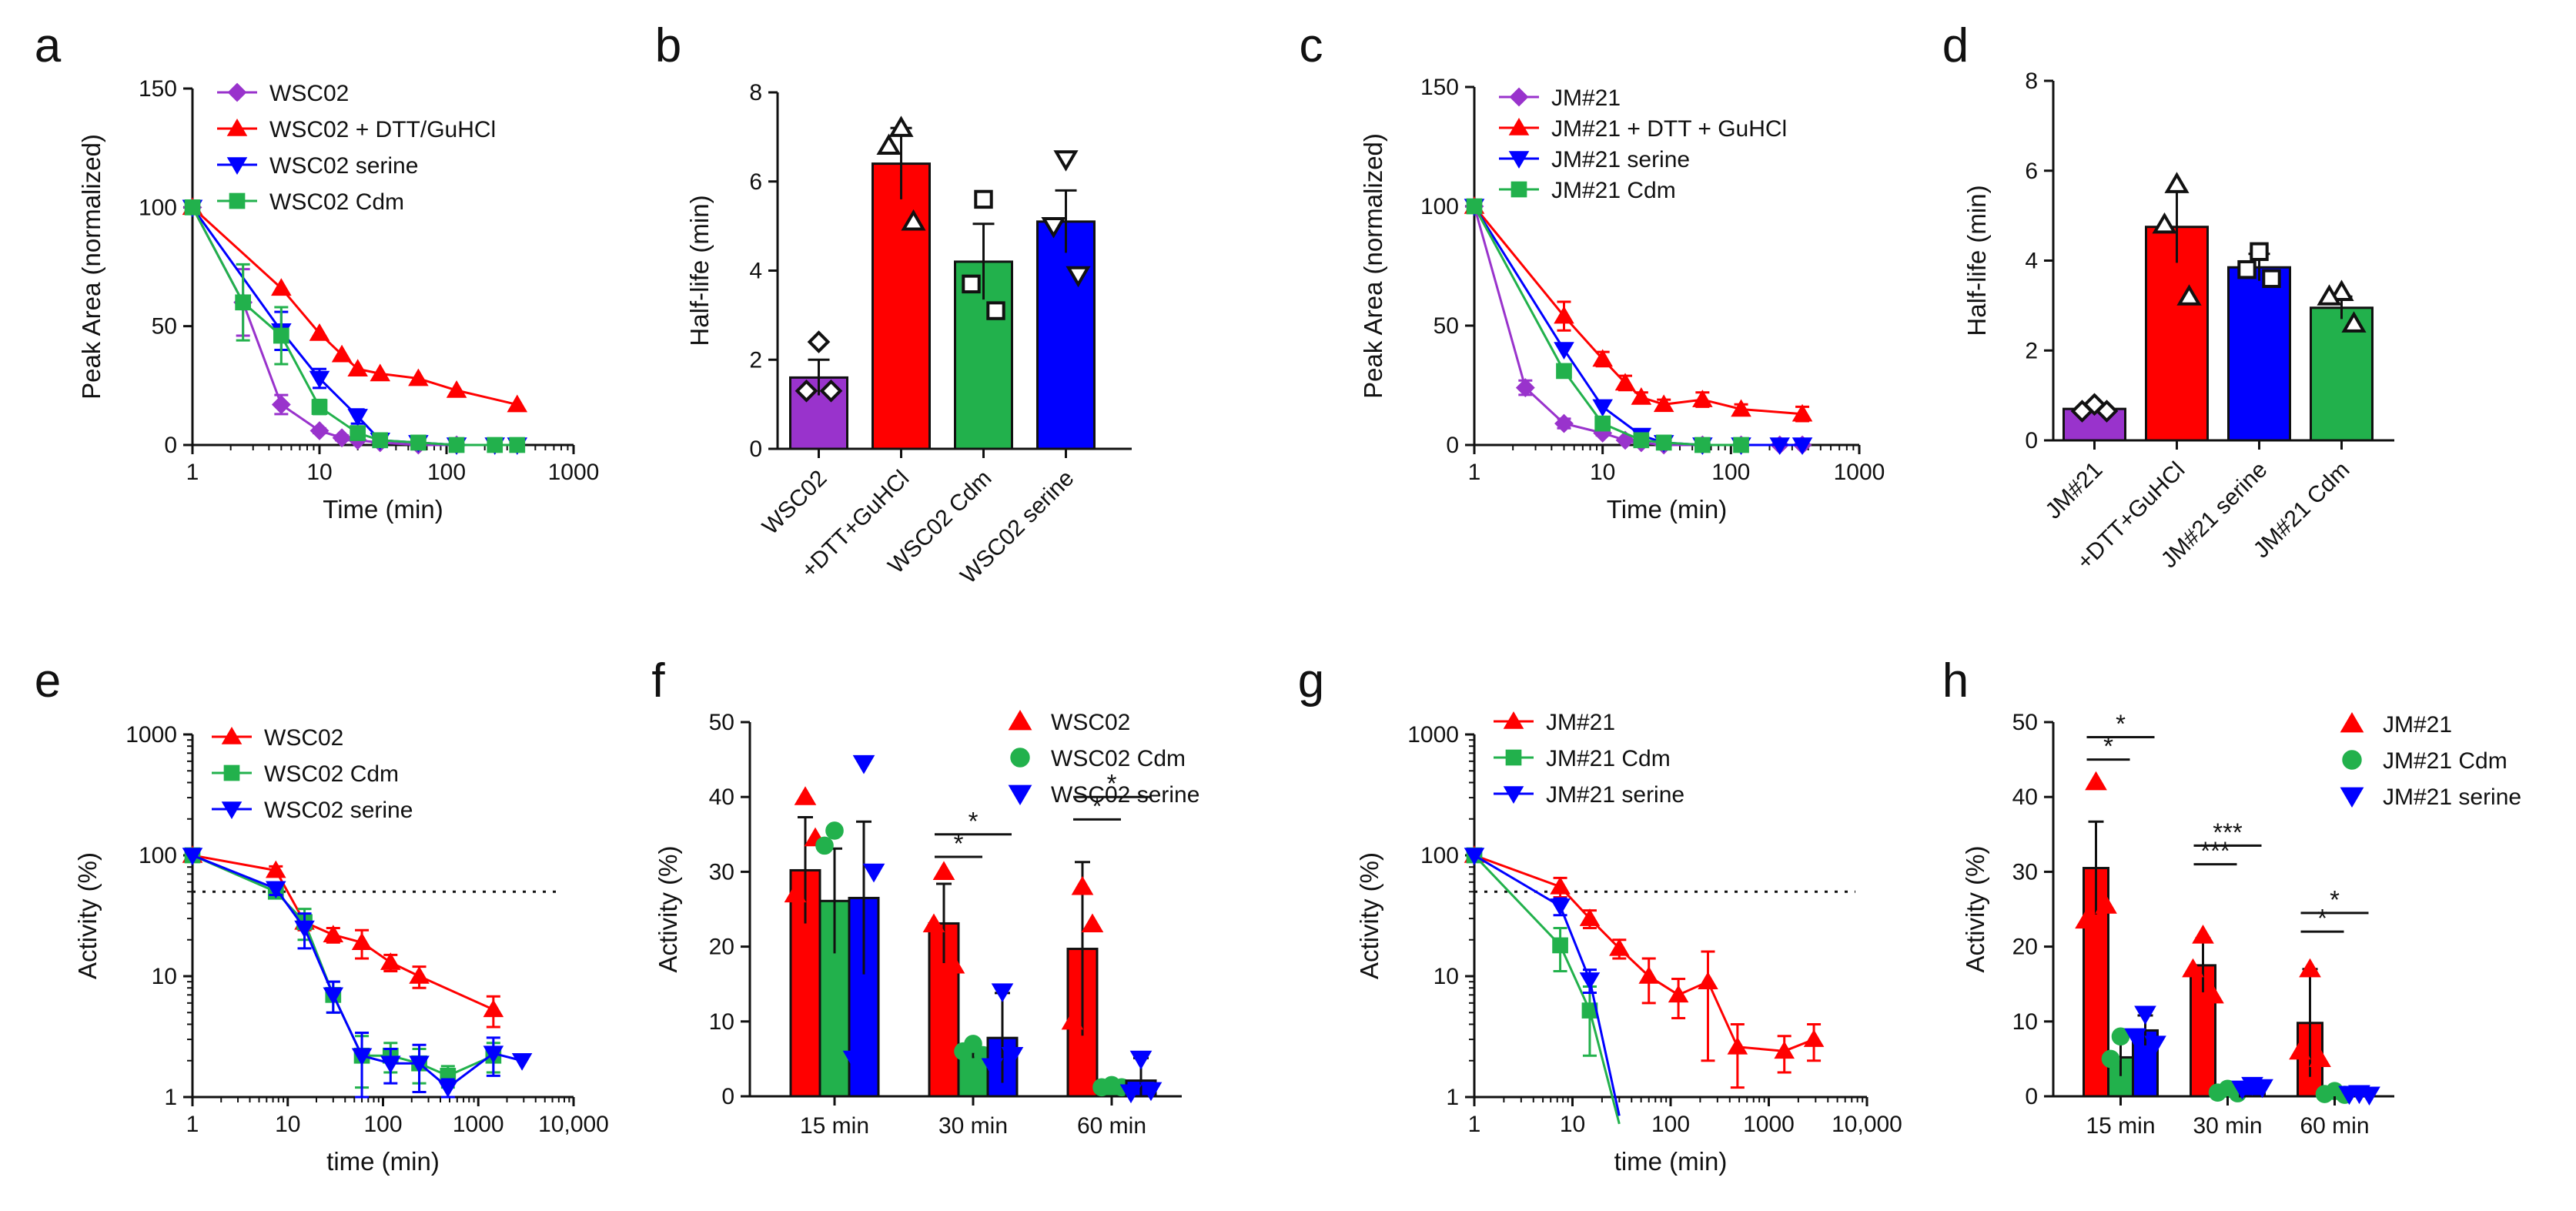  Describe the element at coordinates (2073, 490) in the screenshot. I see `x-tick-label: JM#21` at that location.